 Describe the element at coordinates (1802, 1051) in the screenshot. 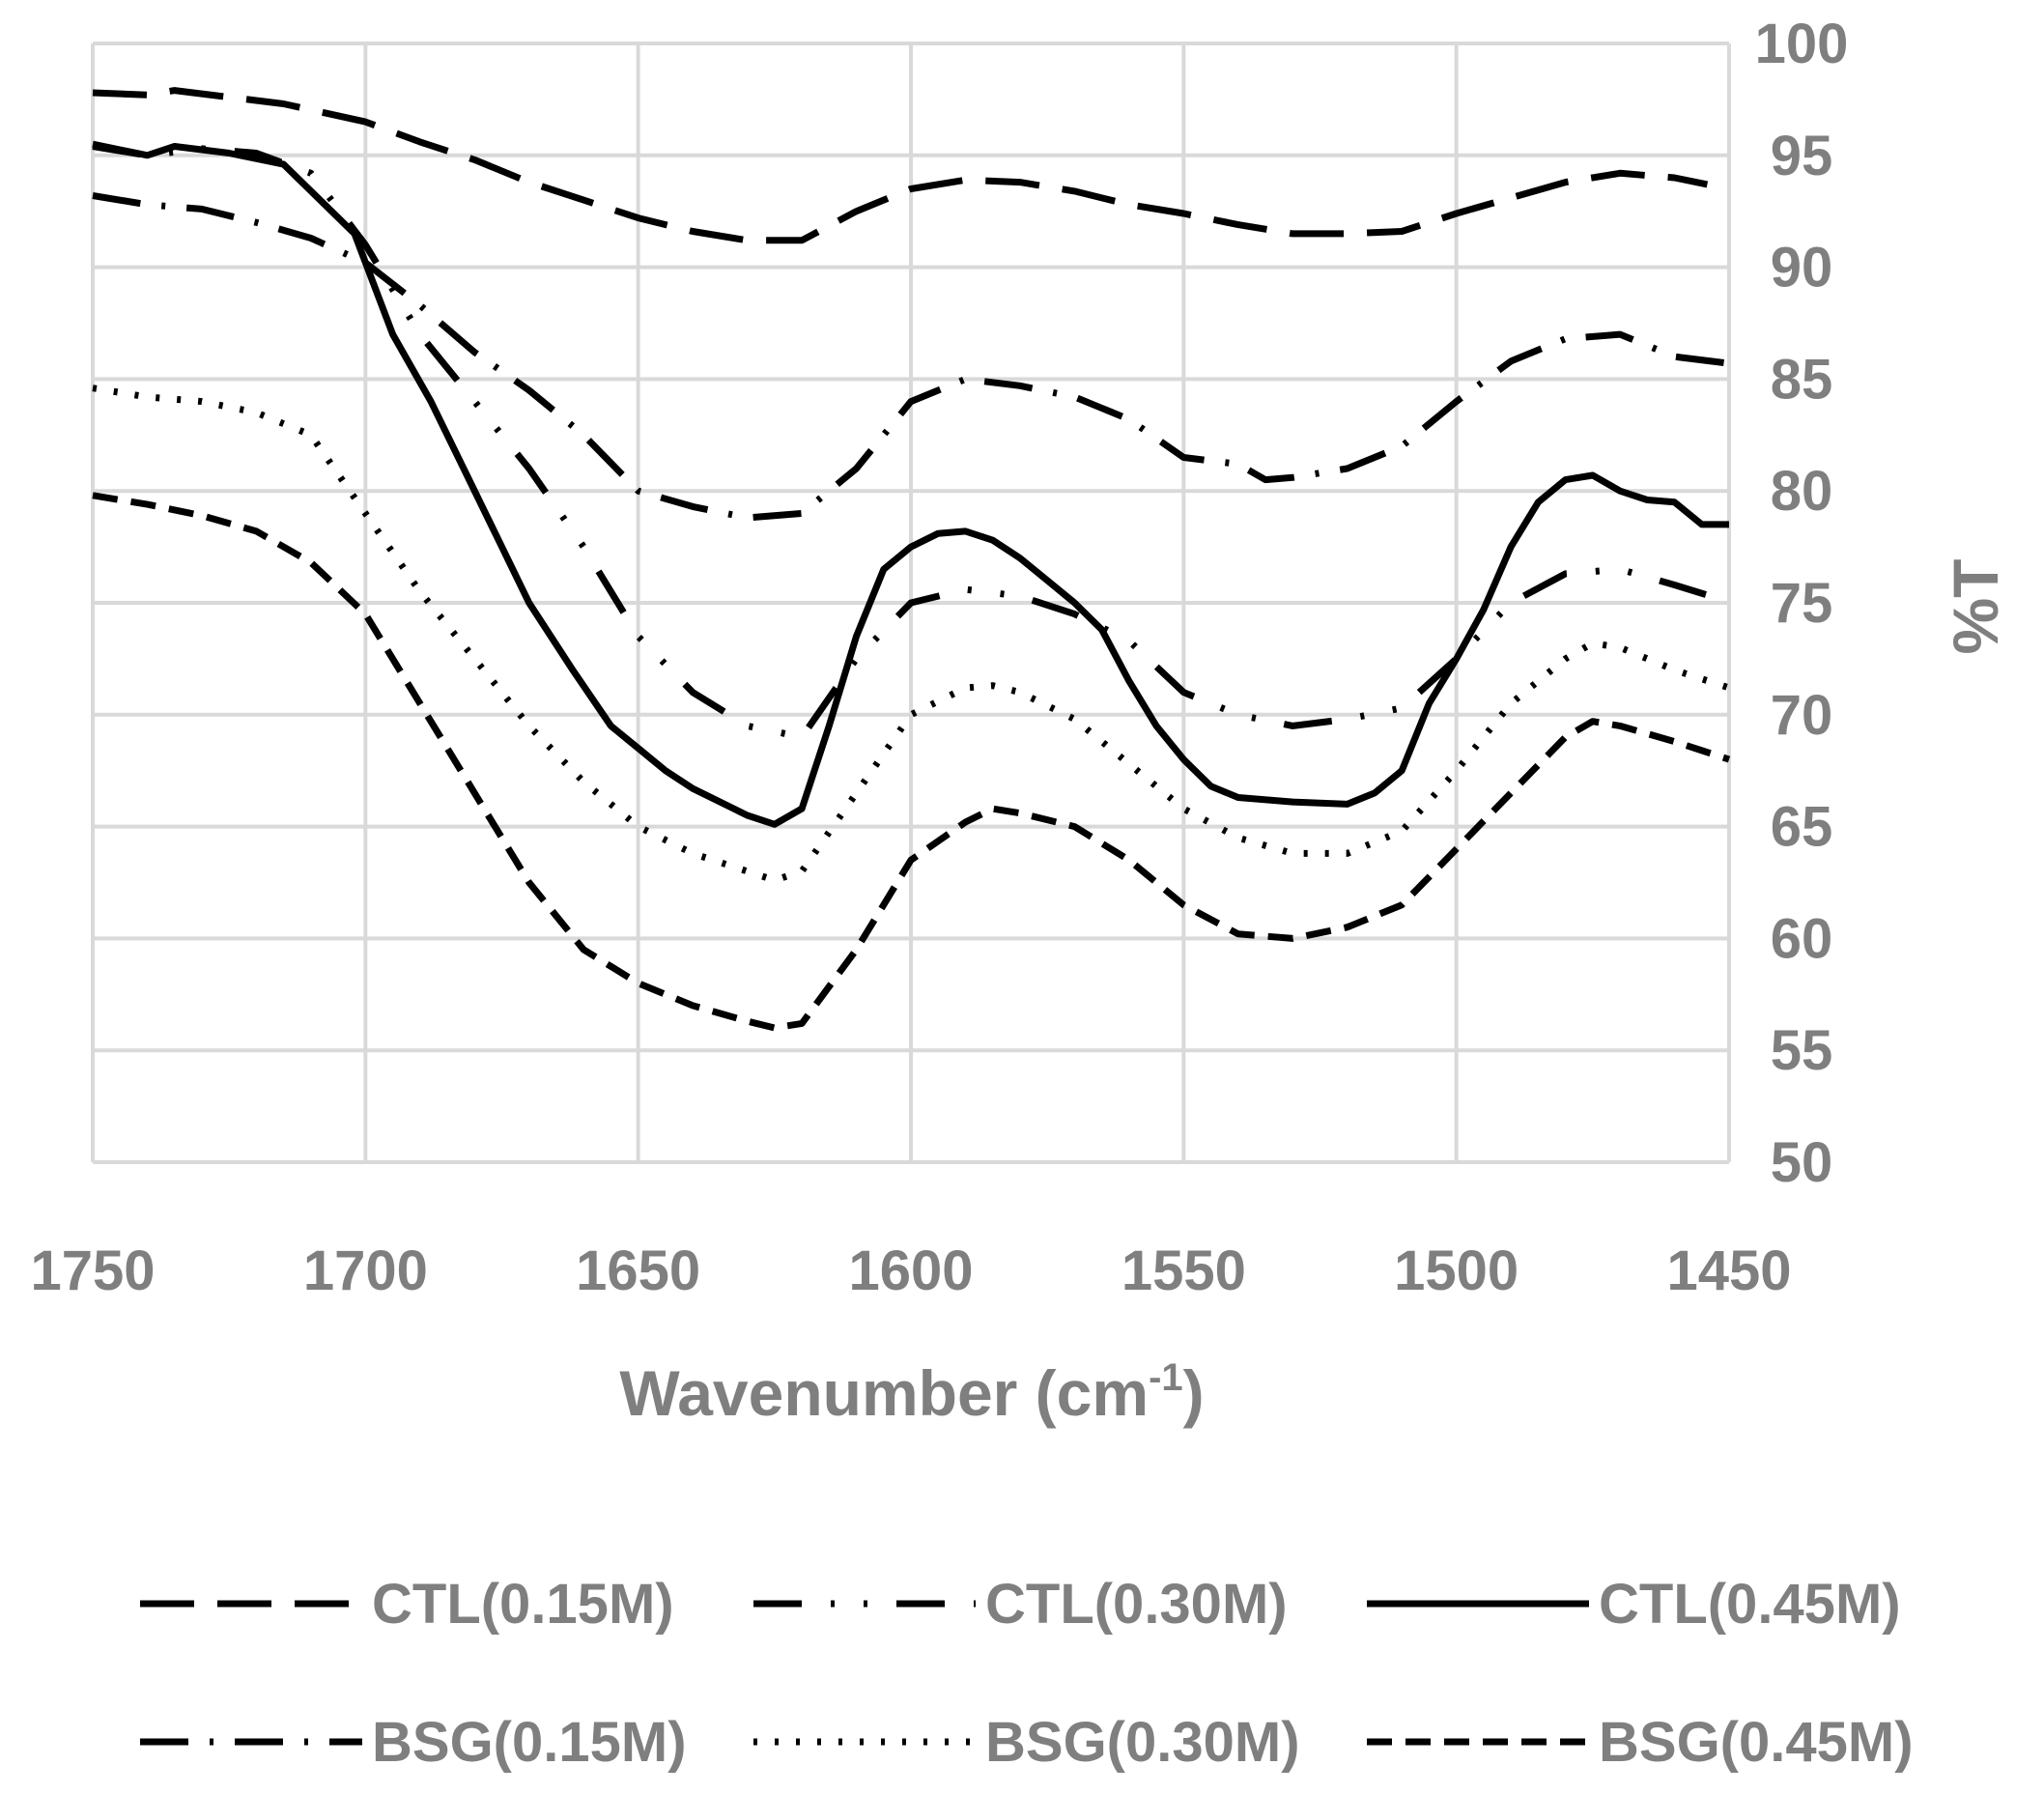

I see `y-tick-label-55: 55` at that location.